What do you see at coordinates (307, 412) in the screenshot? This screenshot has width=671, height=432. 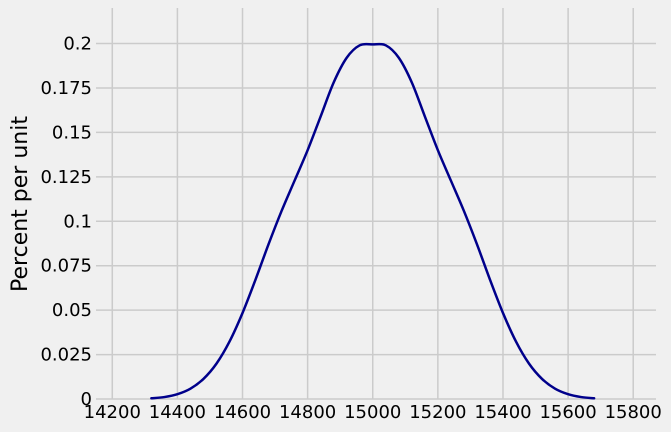 I see `x-tick-label: 14800` at bounding box center [307, 412].